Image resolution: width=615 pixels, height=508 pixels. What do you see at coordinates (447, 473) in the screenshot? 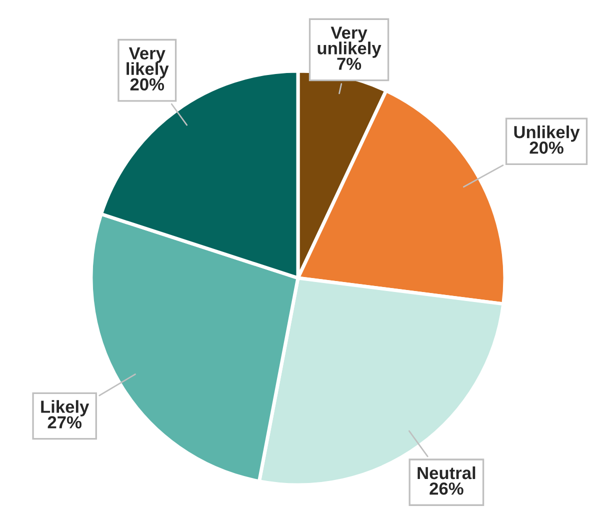
I see `slice-label: Neutral` at bounding box center [447, 473].